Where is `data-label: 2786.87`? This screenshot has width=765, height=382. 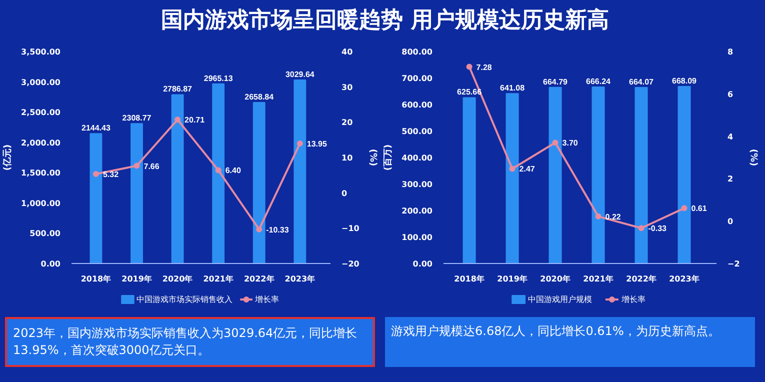 data-label: 2786.87 is located at coordinates (178, 89).